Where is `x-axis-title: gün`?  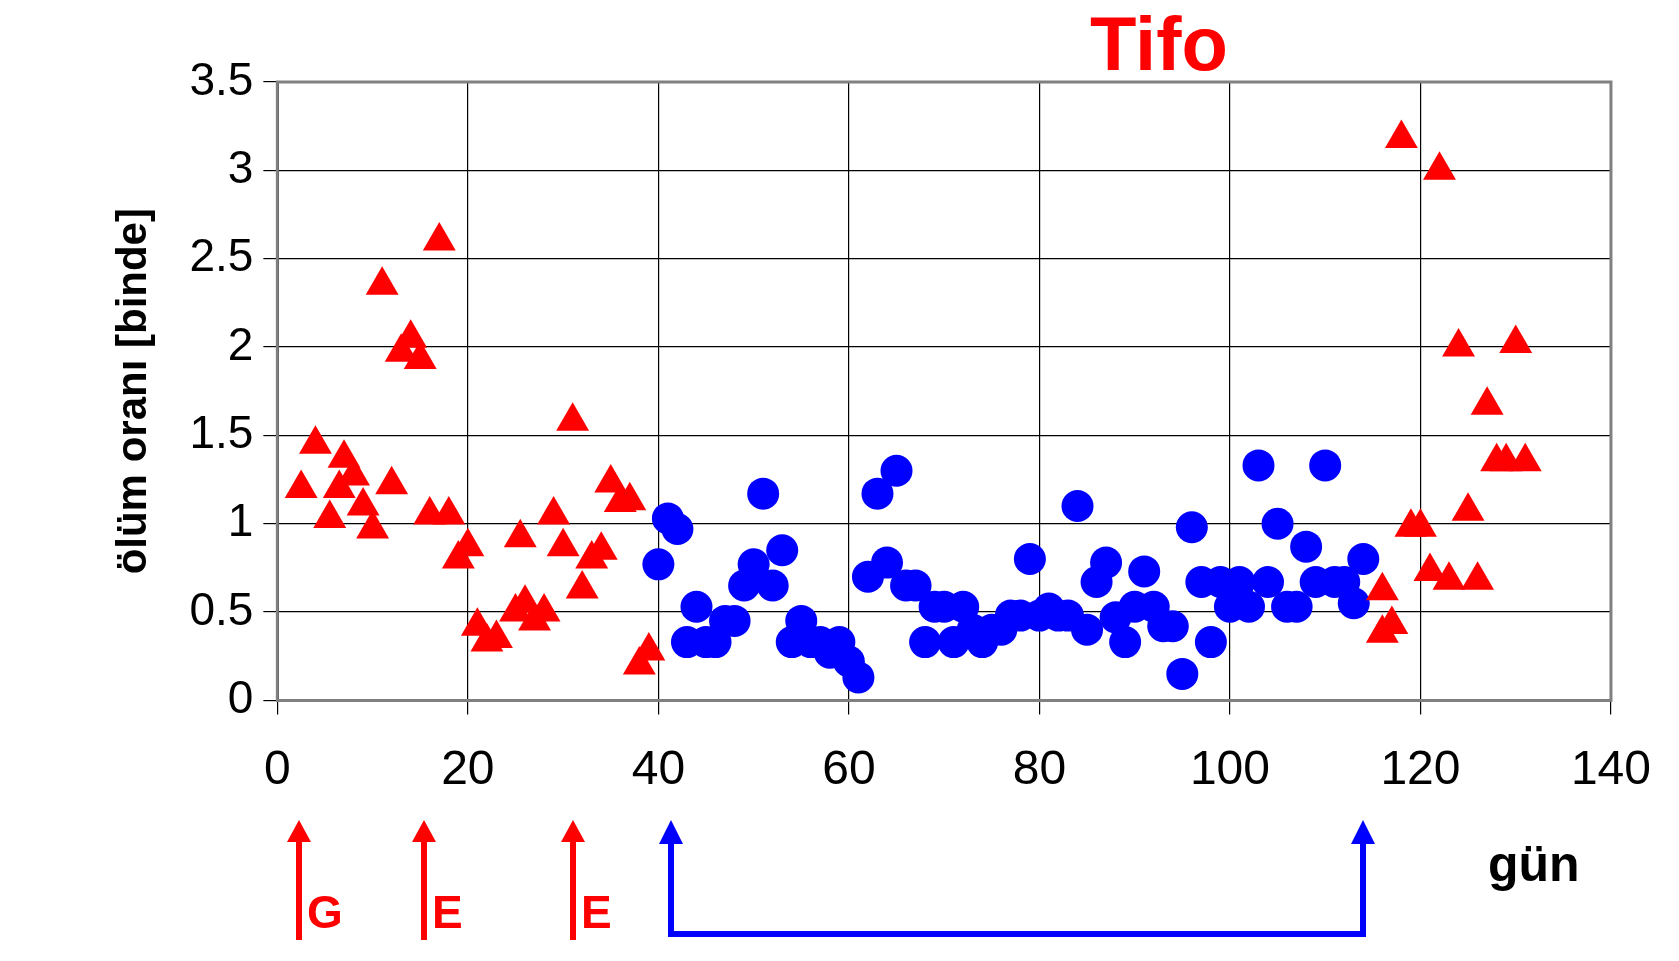
x-axis-title: gün is located at coordinates (1534, 864).